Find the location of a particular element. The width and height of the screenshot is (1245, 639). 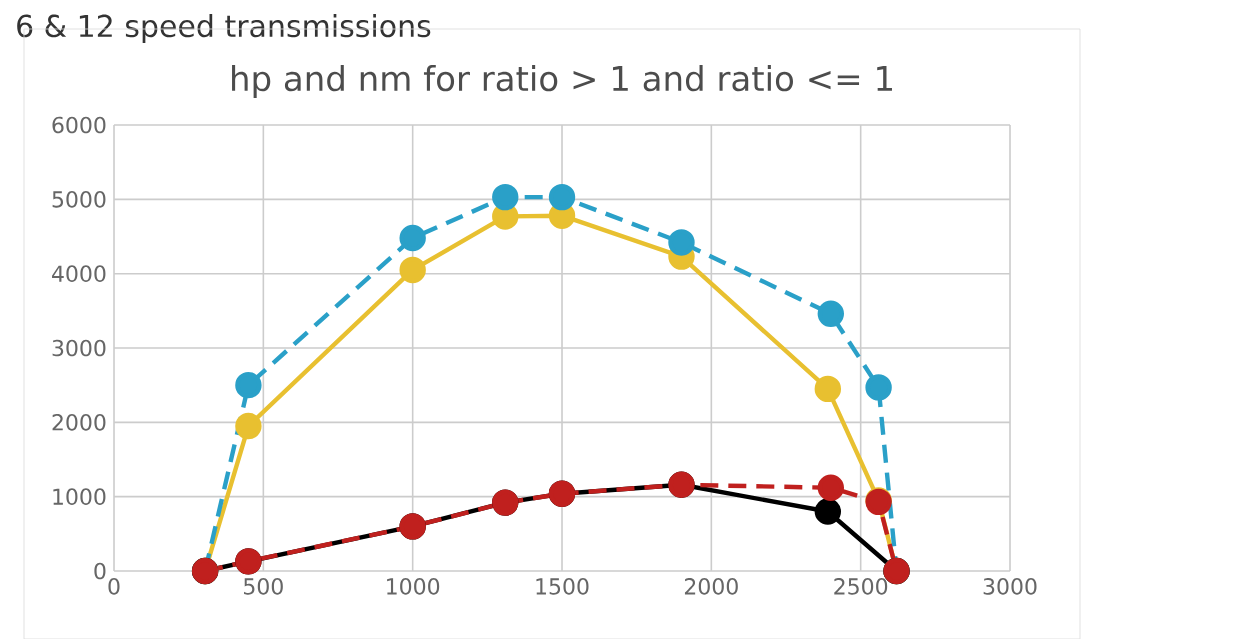

y-tick-label: 4000 is located at coordinates (79, 273).